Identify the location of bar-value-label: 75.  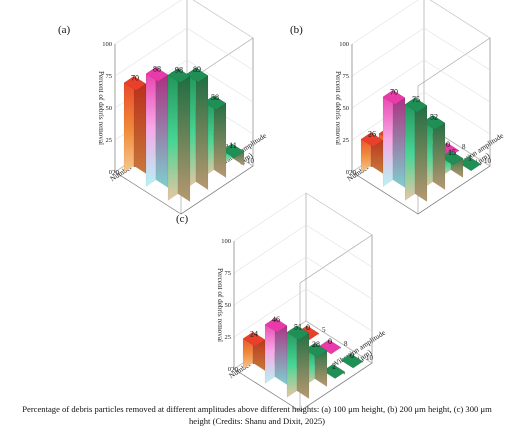
(416, 99).